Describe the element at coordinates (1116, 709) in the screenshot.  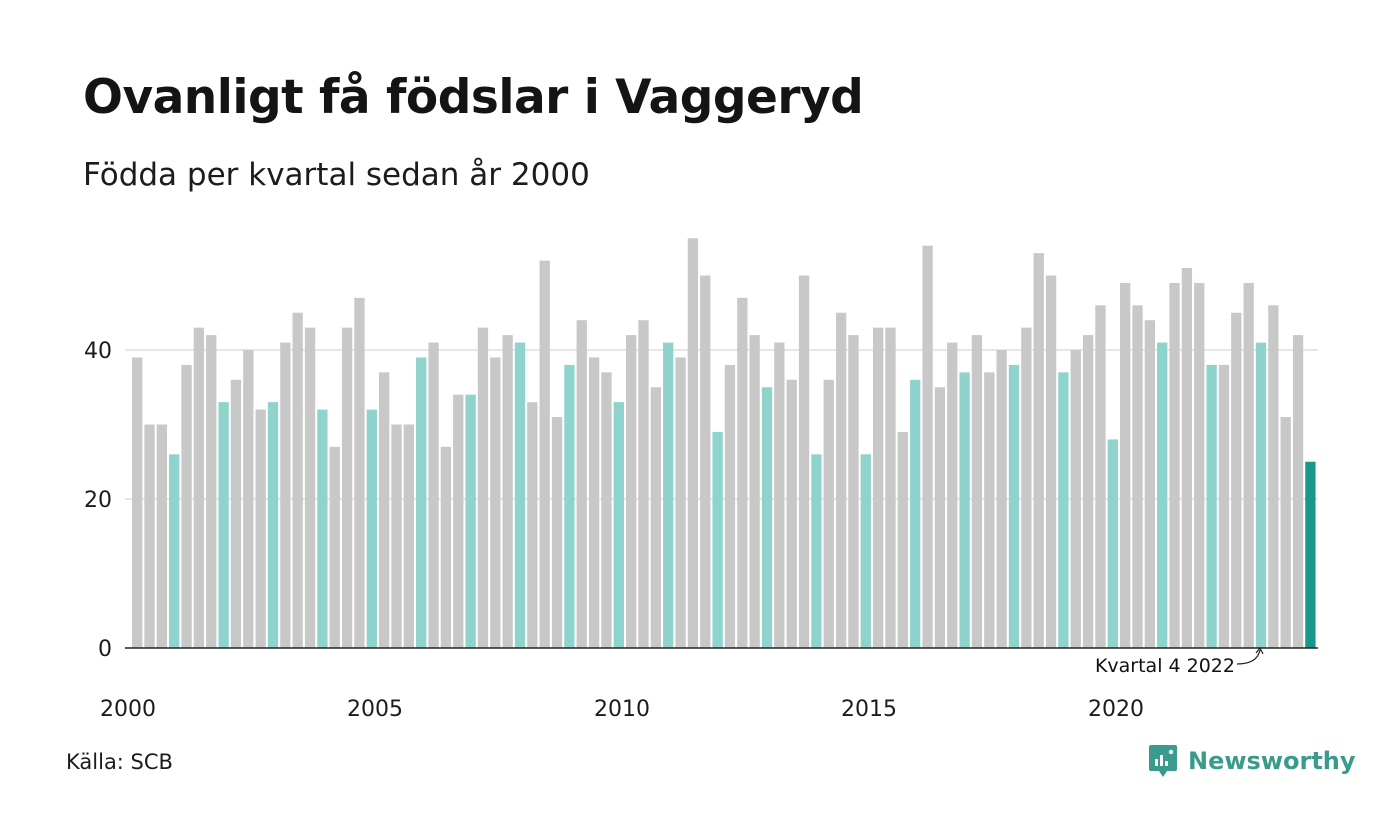
I see `x-tick-label: 2020` at that location.